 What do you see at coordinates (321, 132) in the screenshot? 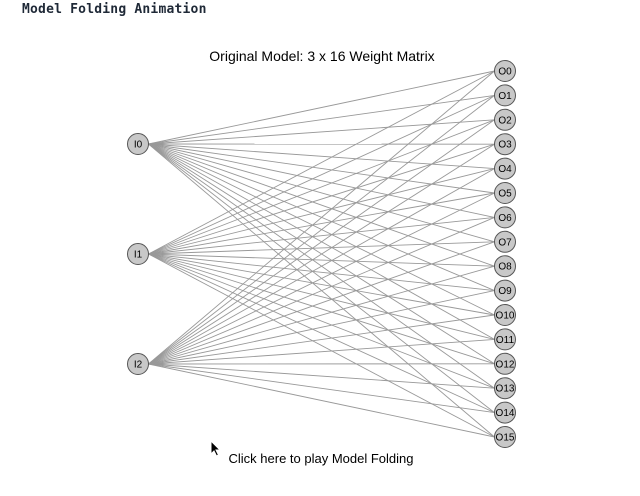
I see `edge-I0-O2` at bounding box center [321, 132].